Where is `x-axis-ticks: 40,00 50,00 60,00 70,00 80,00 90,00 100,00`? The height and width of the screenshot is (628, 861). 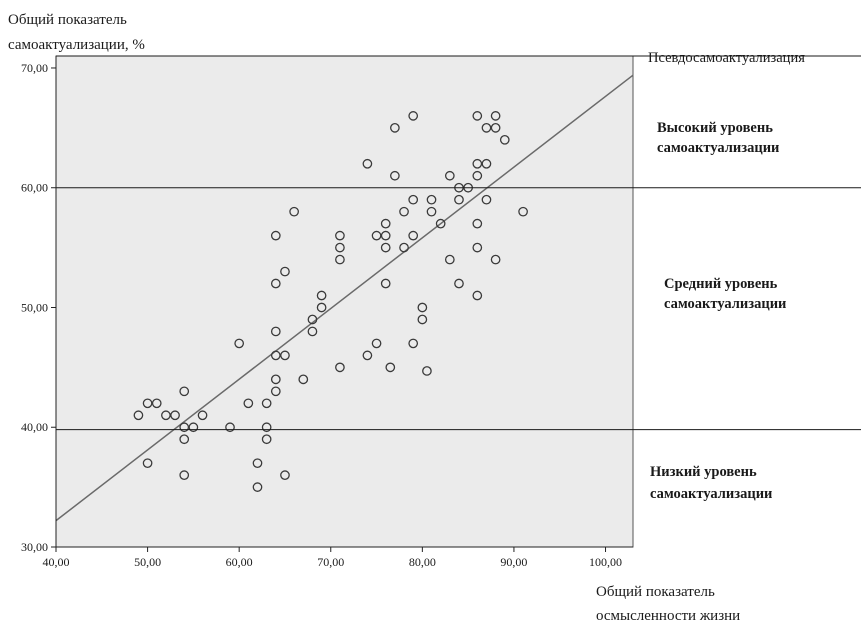 x-axis-ticks: 40,00 50,00 60,00 70,00 80,00 90,00 100,00 is located at coordinates (332, 558).